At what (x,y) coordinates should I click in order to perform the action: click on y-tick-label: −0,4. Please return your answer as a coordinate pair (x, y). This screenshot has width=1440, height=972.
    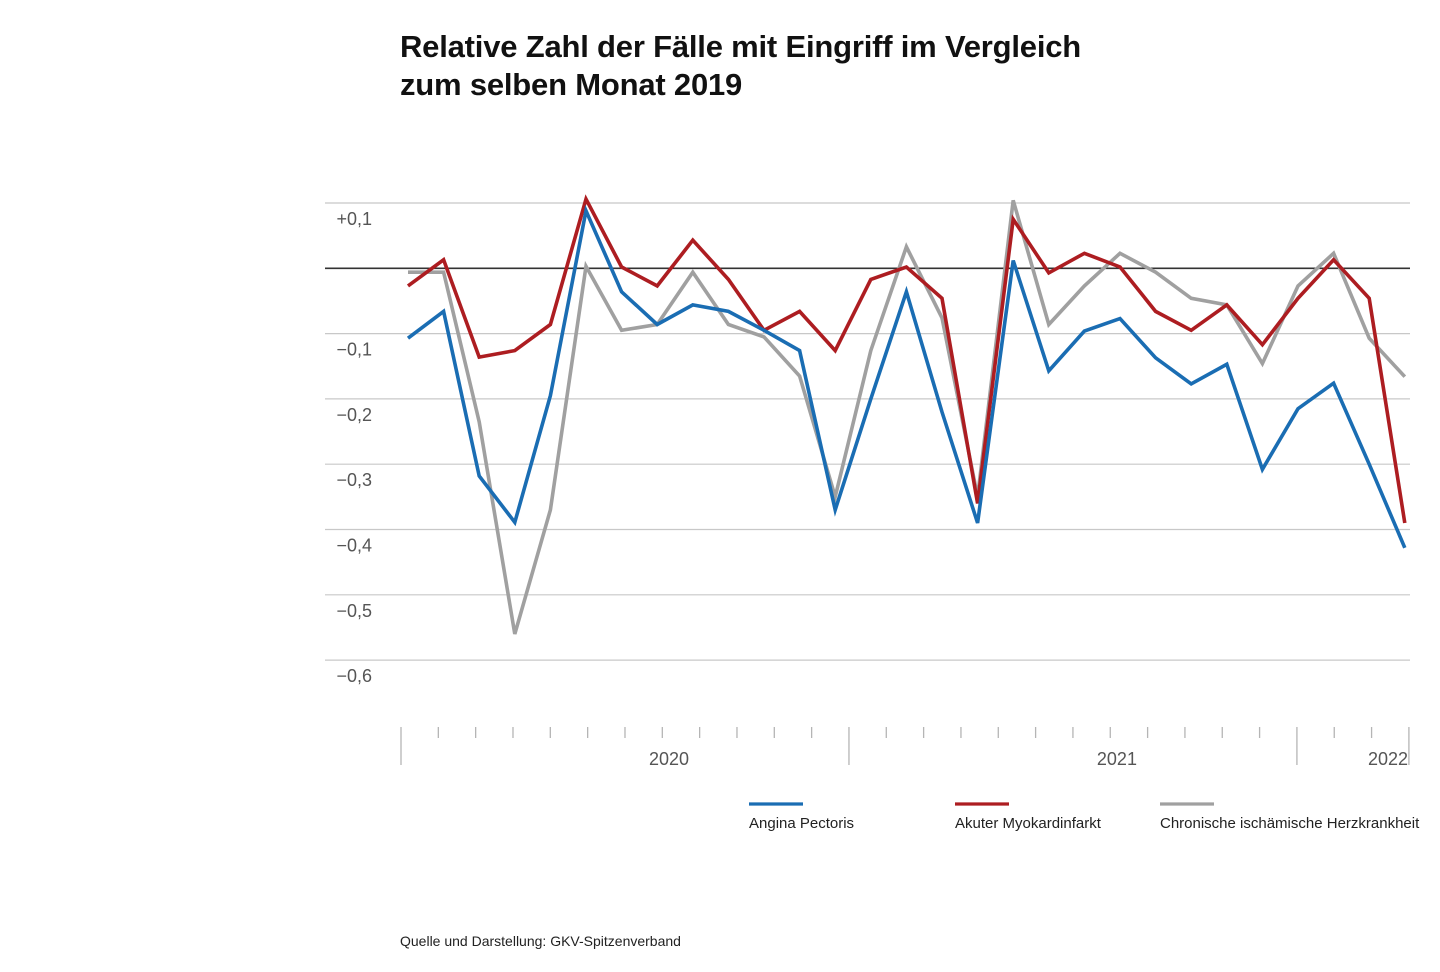
    Looking at the image, I should click on (354, 546).